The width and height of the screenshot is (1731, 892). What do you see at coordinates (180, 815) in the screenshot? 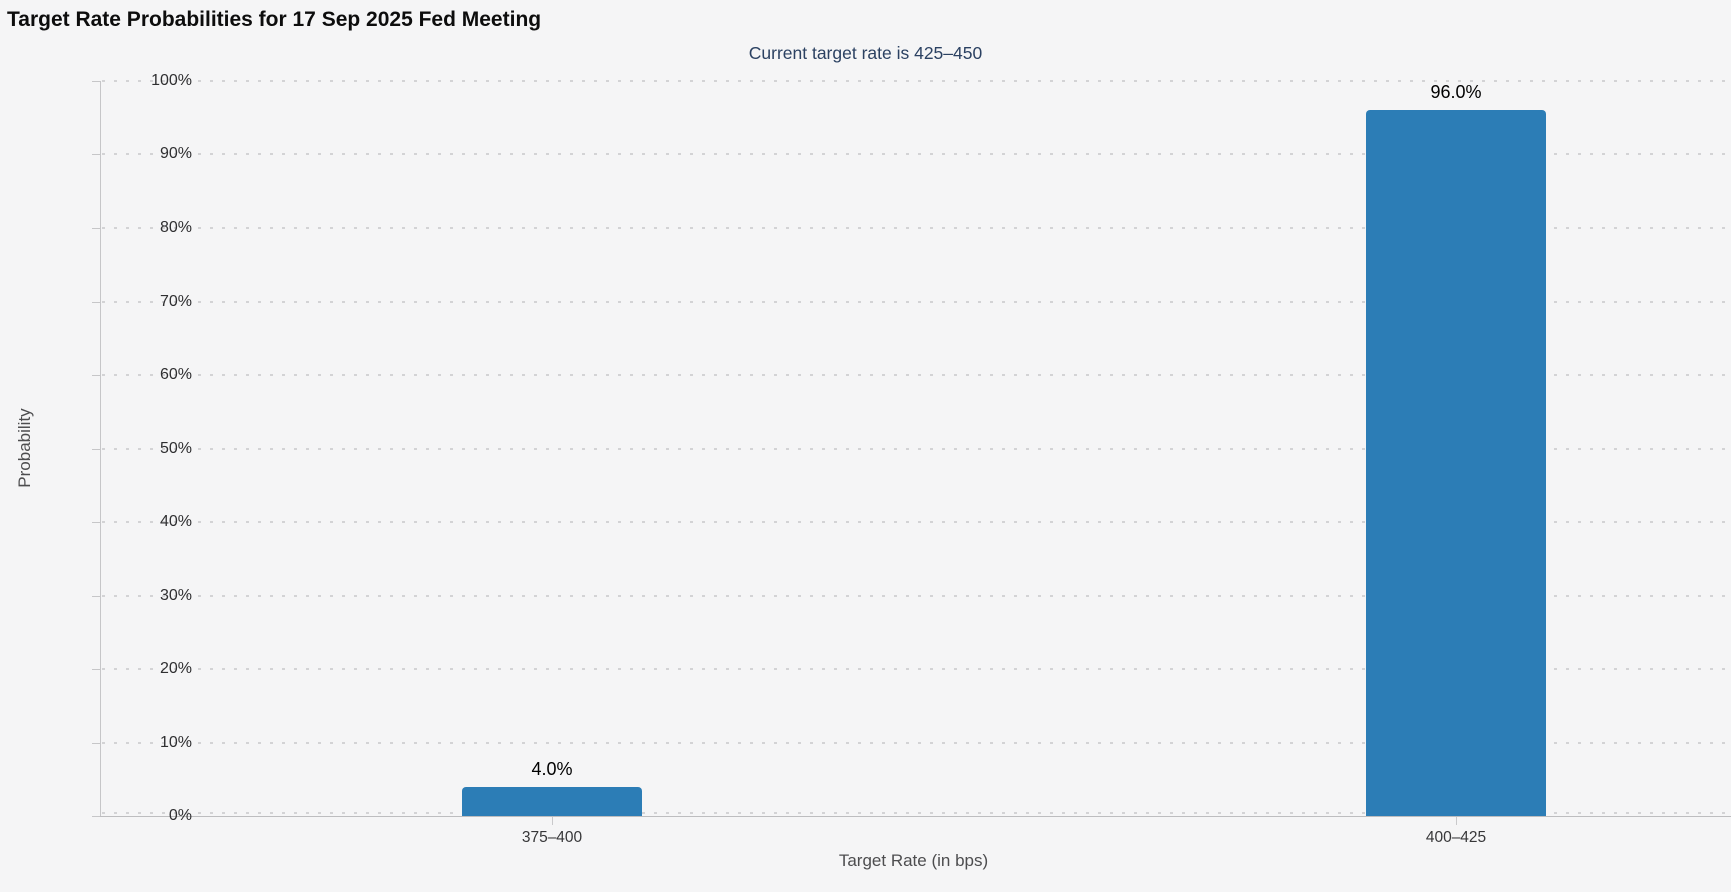
I see `y-tick-label: 0%` at bounding box center [180, 815].